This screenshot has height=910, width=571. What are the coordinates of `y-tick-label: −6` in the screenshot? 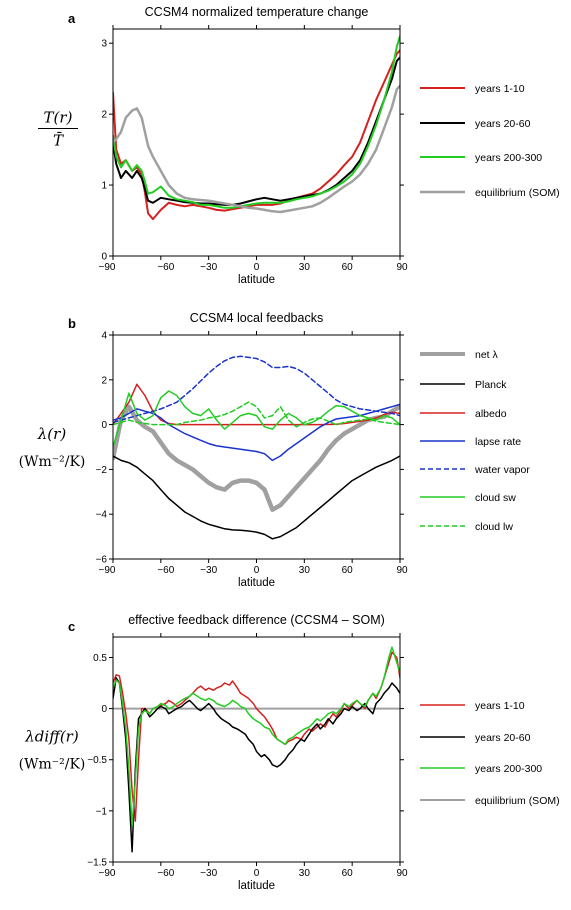 It's located at (102, 560).